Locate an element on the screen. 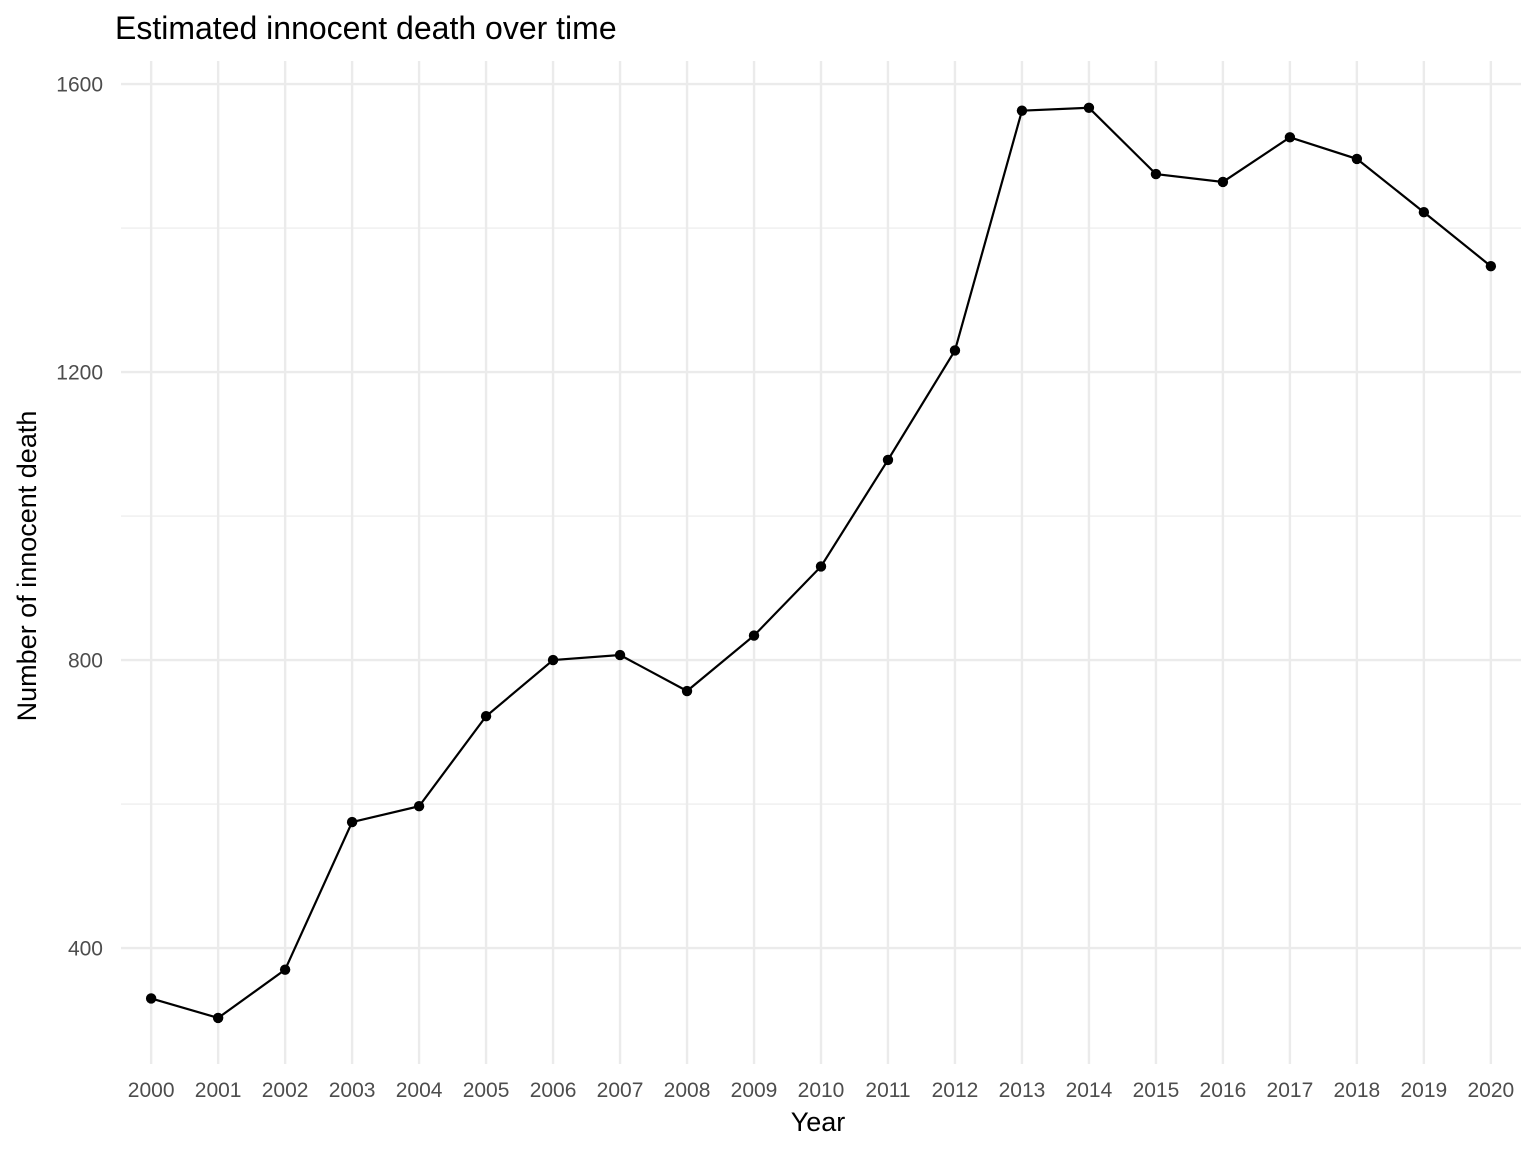  x-tick-label: 2013 is located at coordinates (1022, 1090).